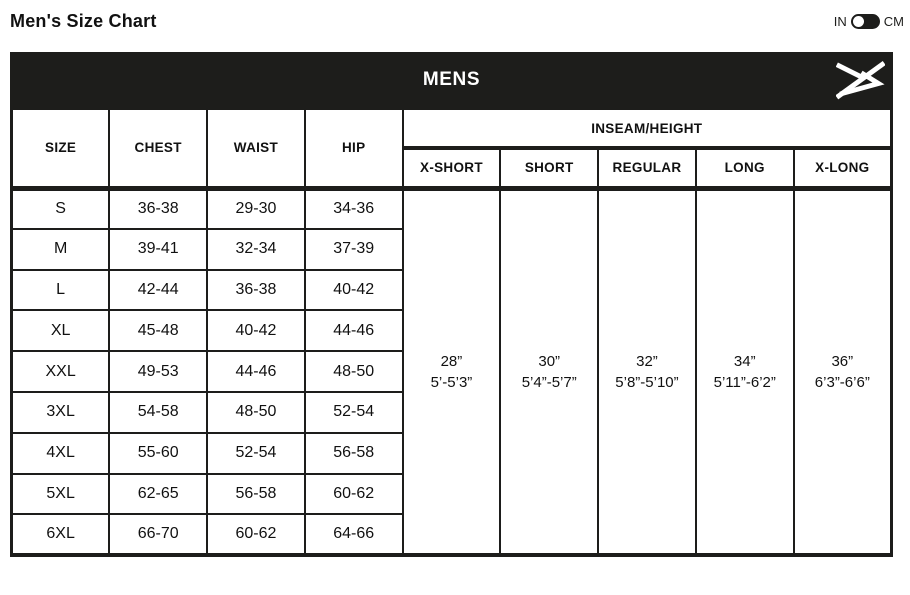 Image resolution: width=910 pixels, height=595 pixels. I want to click on cell-inseam-long: 34” 5’11”-6’2”, so click(744, 371).